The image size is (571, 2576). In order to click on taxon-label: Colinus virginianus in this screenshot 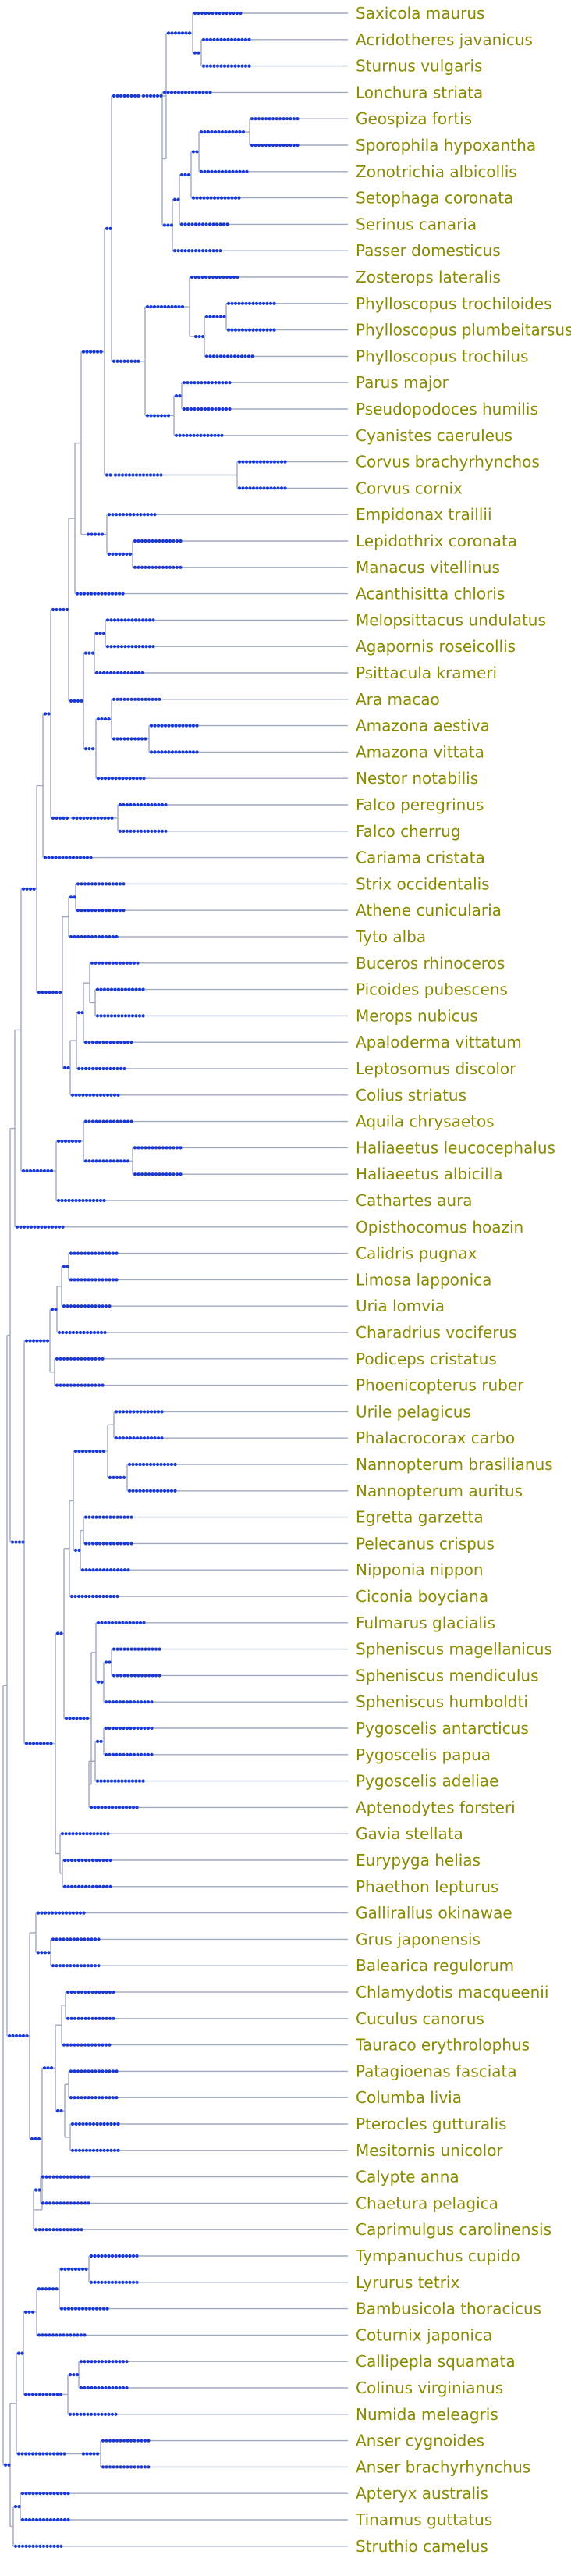, I will do `click(430, 2388)`.